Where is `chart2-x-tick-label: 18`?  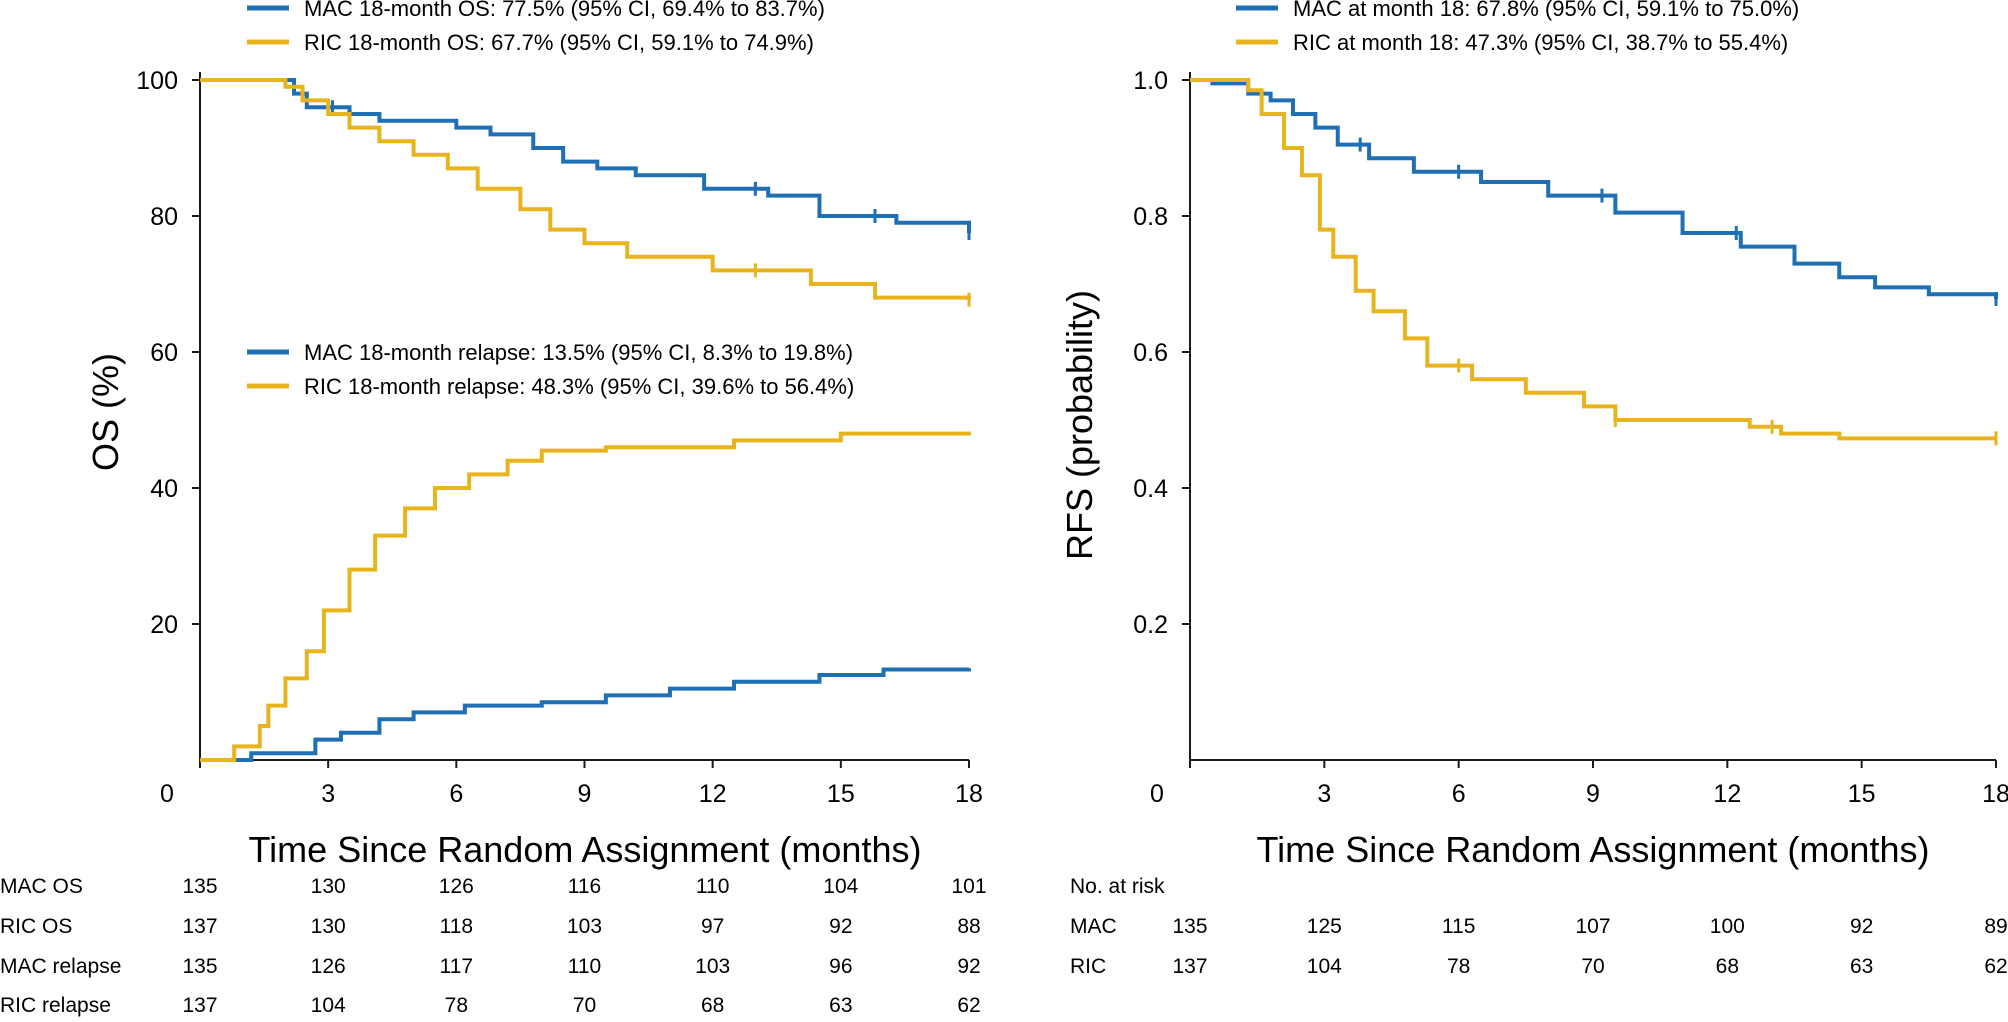 chart2-x-tick-label: 18 is located at coordinates (1995, 794).